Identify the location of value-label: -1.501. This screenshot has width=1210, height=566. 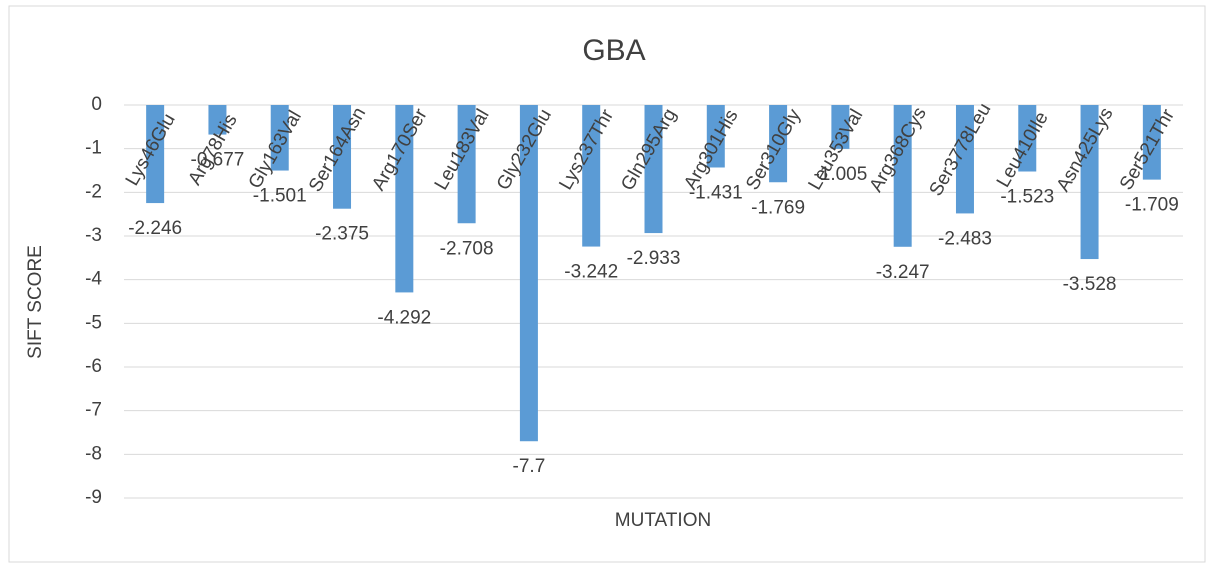
(280, 196).